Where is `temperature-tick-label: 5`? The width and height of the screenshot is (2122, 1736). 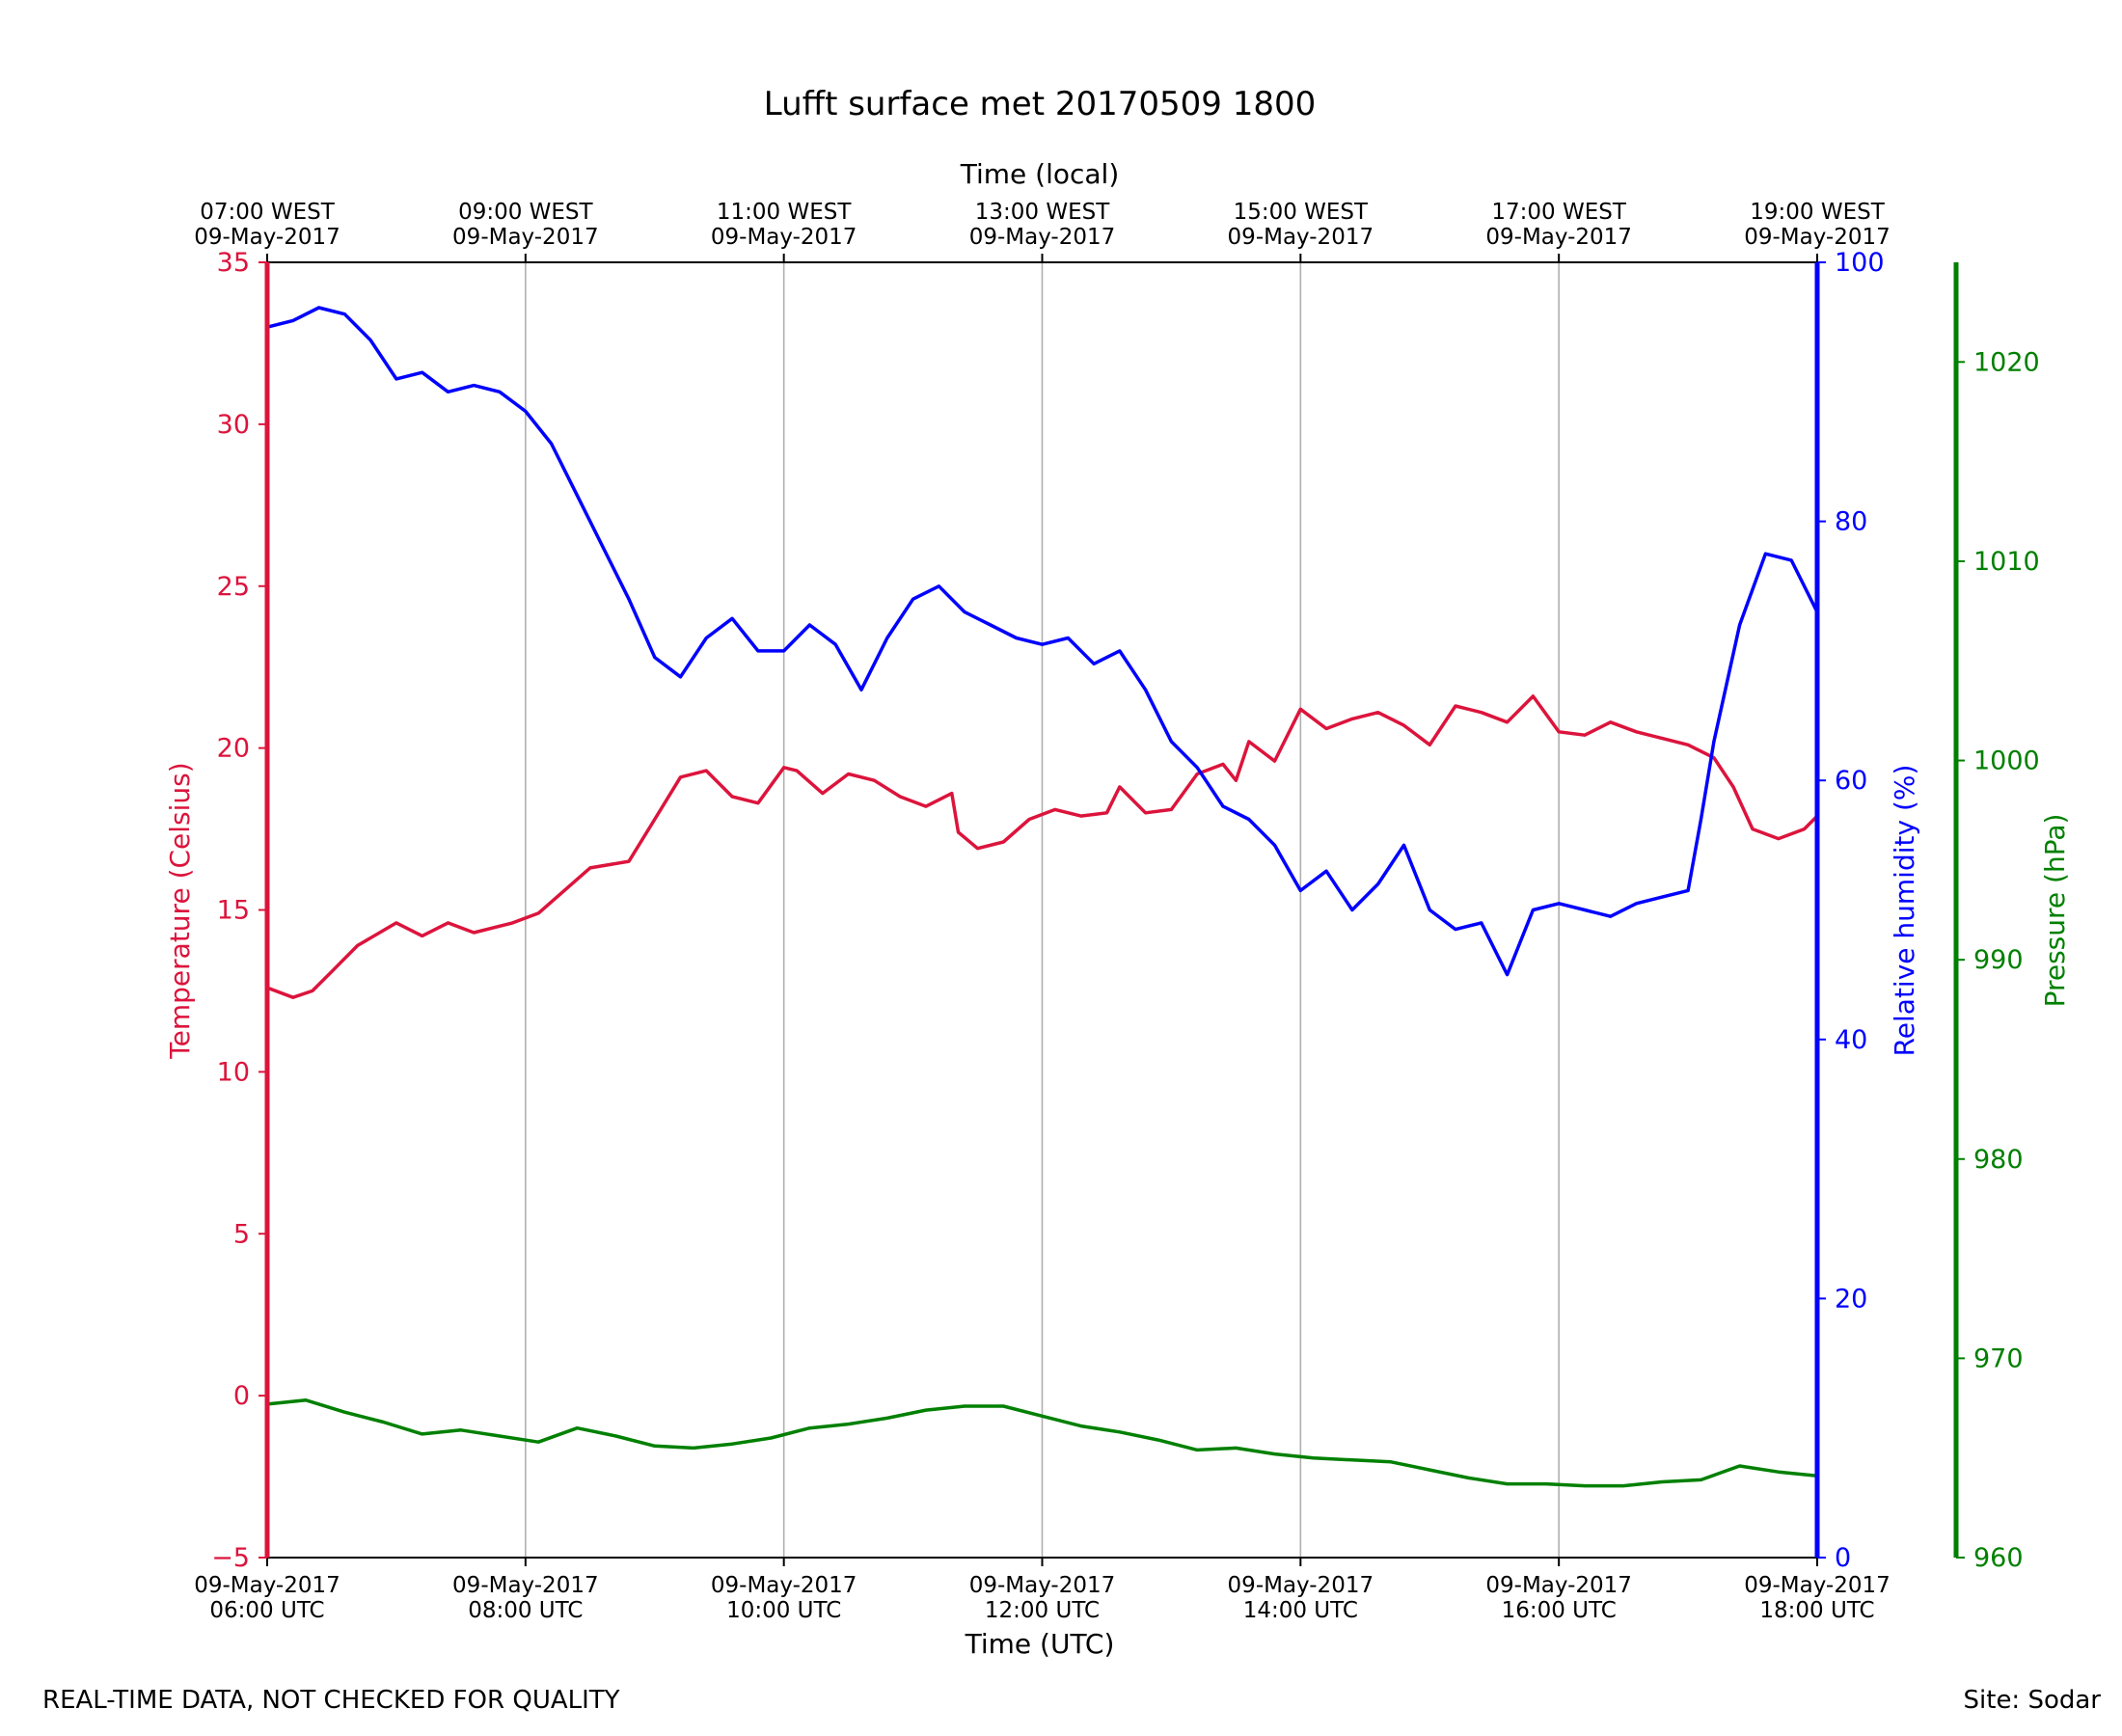 temperature-tick-label: 5 is located at coordinates (242, 1234).